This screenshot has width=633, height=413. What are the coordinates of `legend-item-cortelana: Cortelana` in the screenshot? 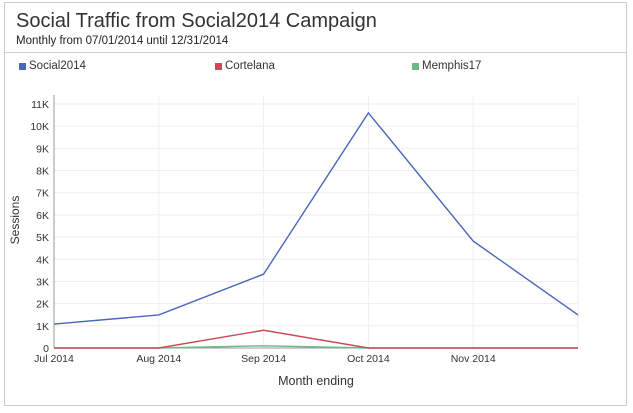 It's located at (245, 66).